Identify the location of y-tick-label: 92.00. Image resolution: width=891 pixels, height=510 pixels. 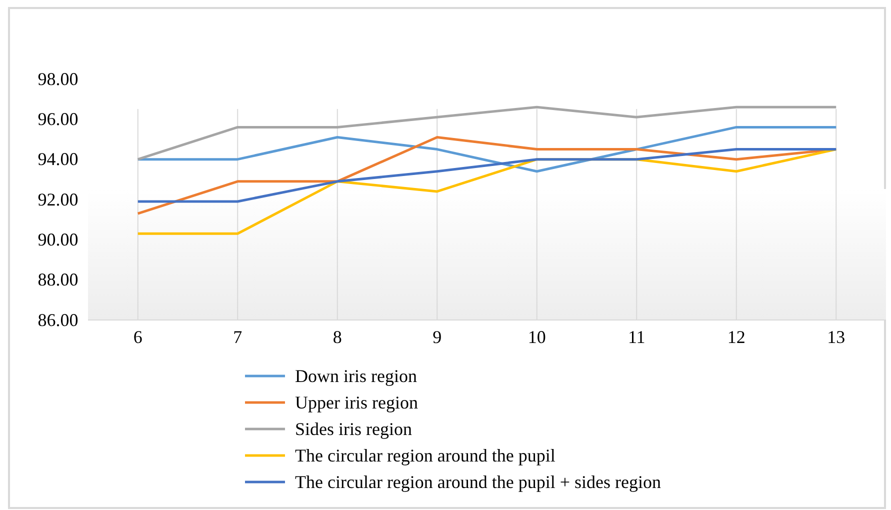
(58, 199).